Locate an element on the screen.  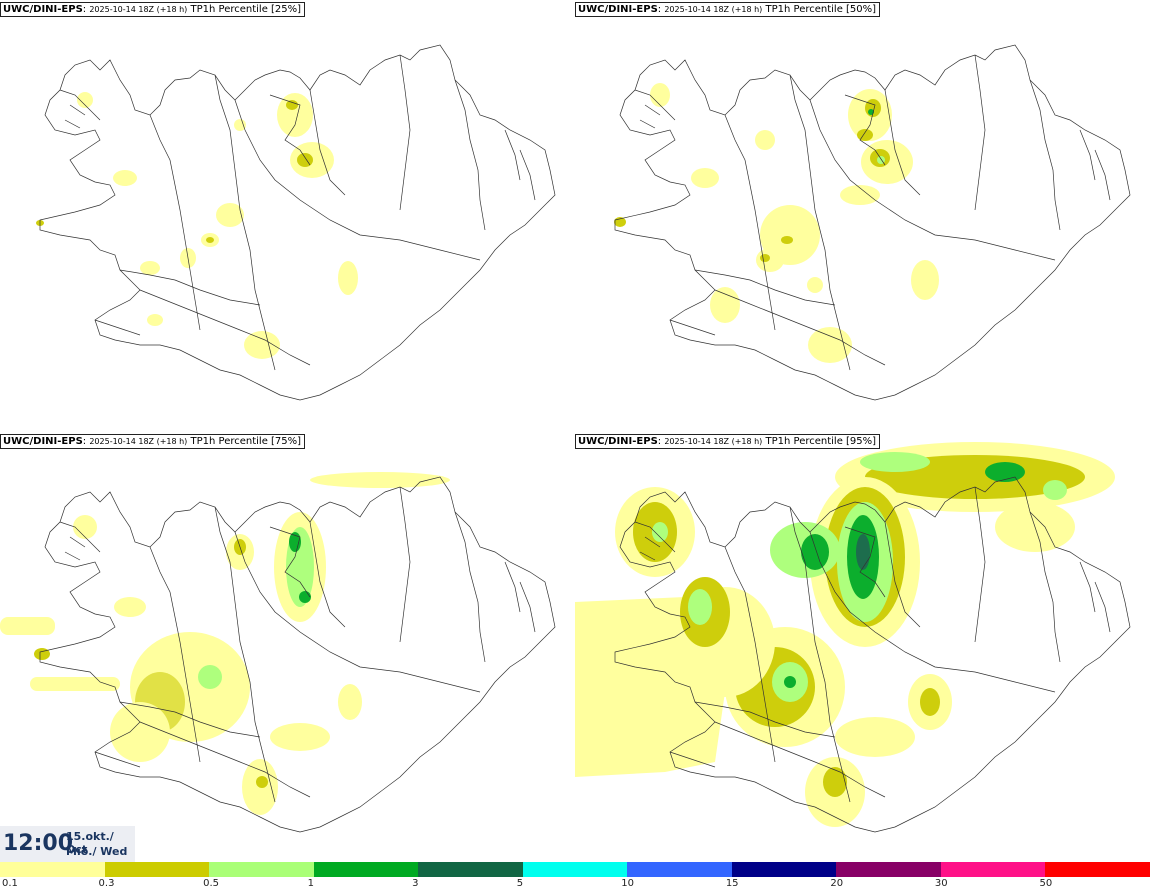
legend-tick-label: 3 is located at coordinates (415, 883).